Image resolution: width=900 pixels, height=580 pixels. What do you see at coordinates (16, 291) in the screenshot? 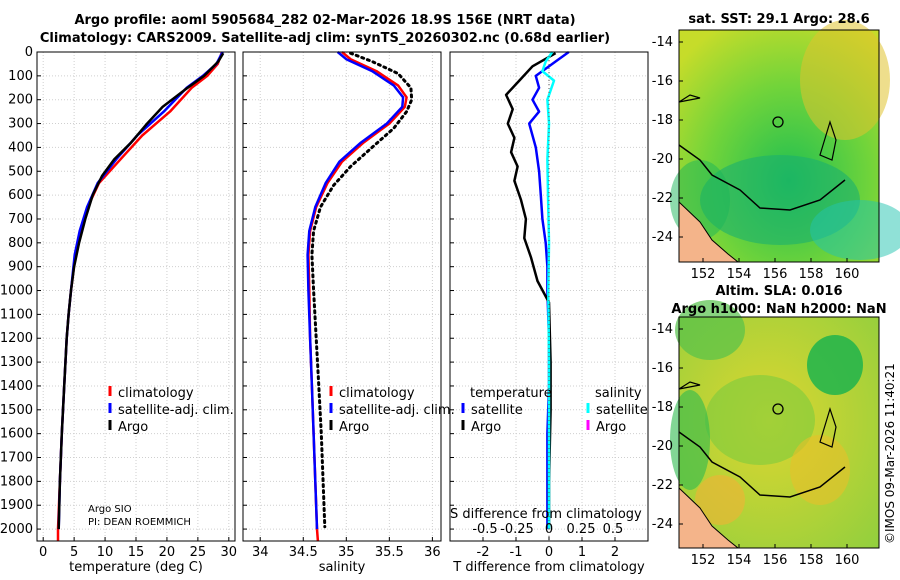
I see `y-tick-label: 1000` at bounding box center [16, 291].